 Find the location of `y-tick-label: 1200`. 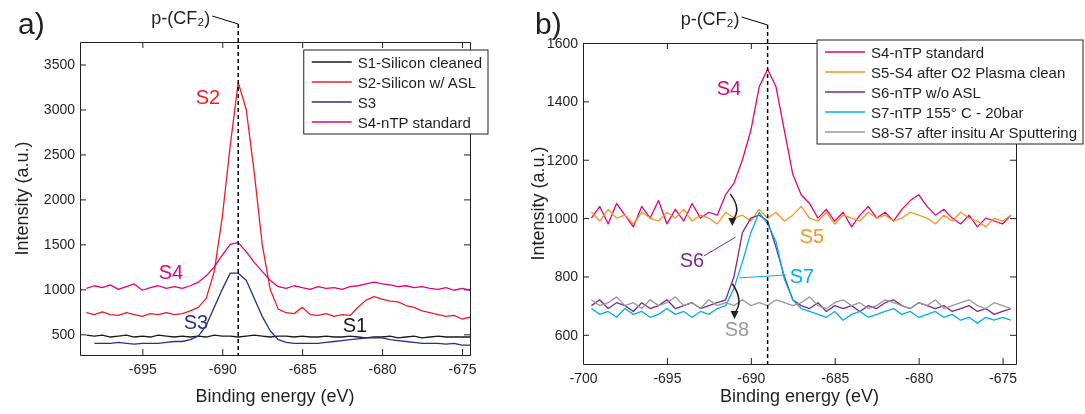

y-tick-label: 1200 is located at coordinates (562, 159).